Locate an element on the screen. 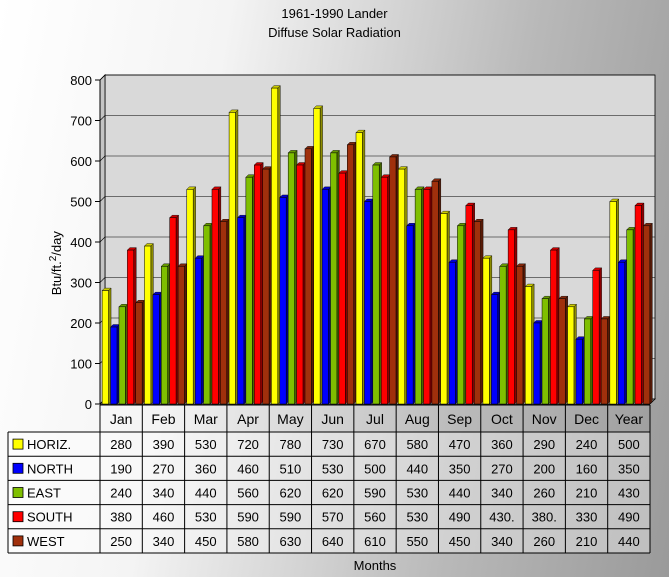  data-table-cell: 560 is located at coordinates (248, 493).